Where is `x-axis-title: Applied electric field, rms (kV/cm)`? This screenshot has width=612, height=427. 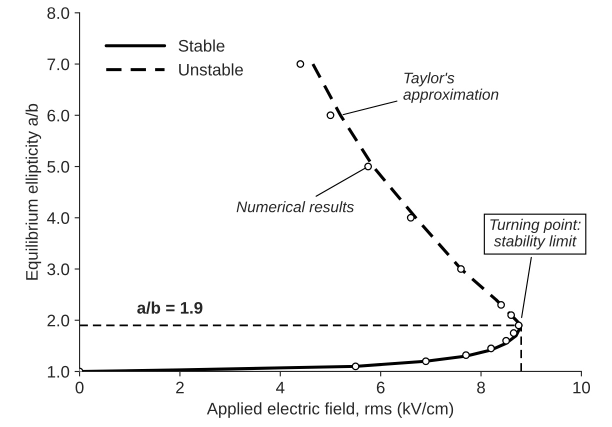 x-axis-title: Applied electric field, rms (kV/cm) is located at coordinates (330, 410).